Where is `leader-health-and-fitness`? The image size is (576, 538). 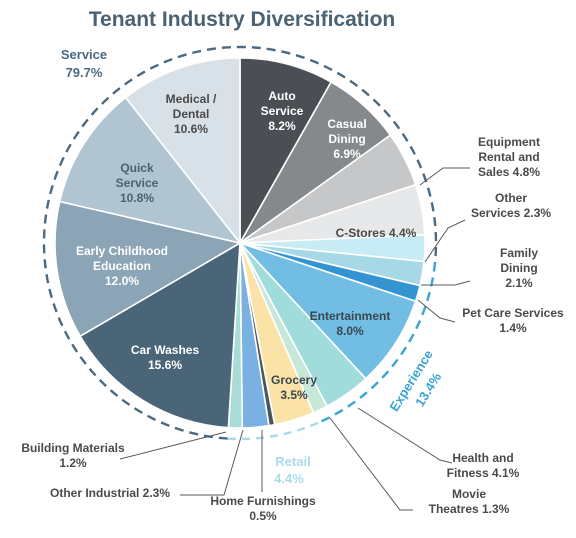 leader-health-and-fitness is located at coordinates (405, 435).